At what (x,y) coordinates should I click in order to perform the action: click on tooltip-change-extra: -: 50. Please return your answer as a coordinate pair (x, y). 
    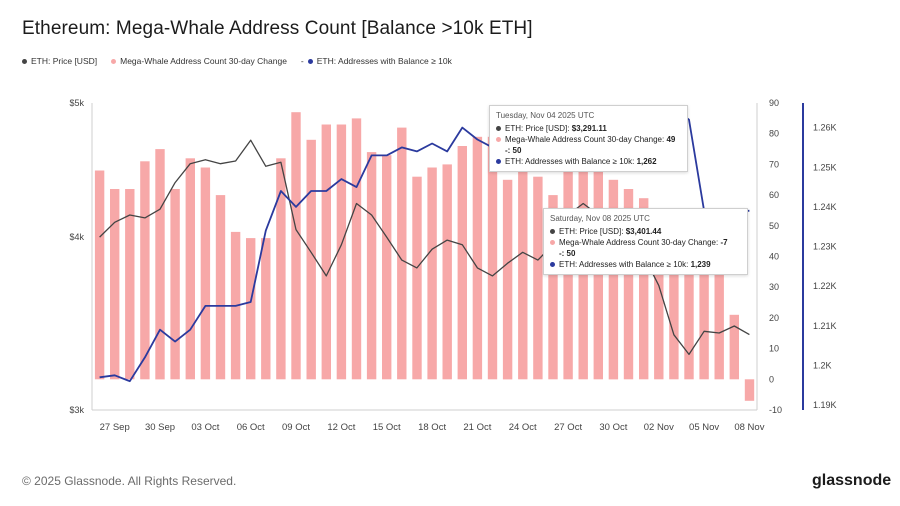
    Looking at the image, I should click on (513, 150).